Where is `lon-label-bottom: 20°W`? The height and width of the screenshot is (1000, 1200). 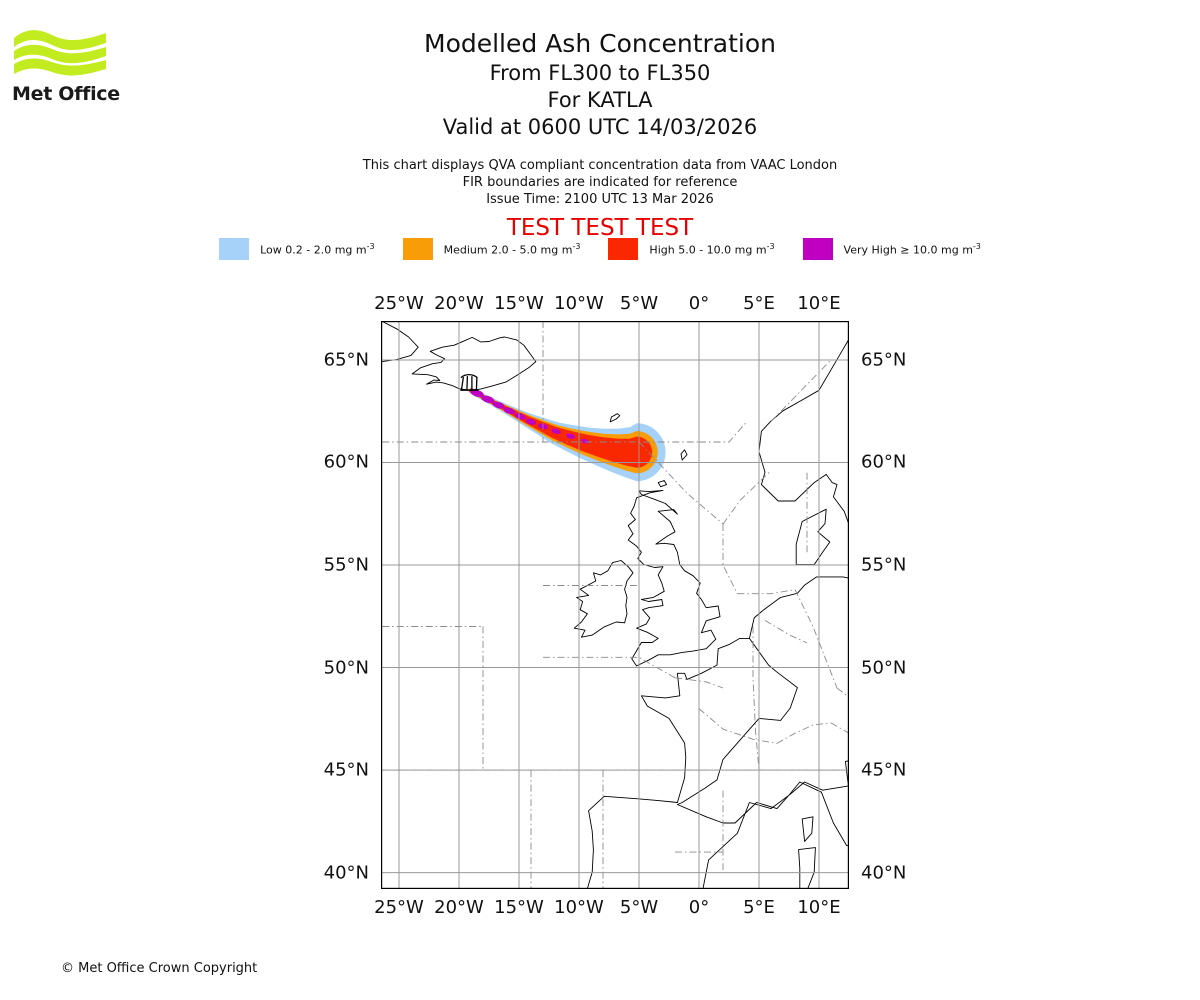
lon-label-bottom: 20°W is located at coordinates (459, 907).